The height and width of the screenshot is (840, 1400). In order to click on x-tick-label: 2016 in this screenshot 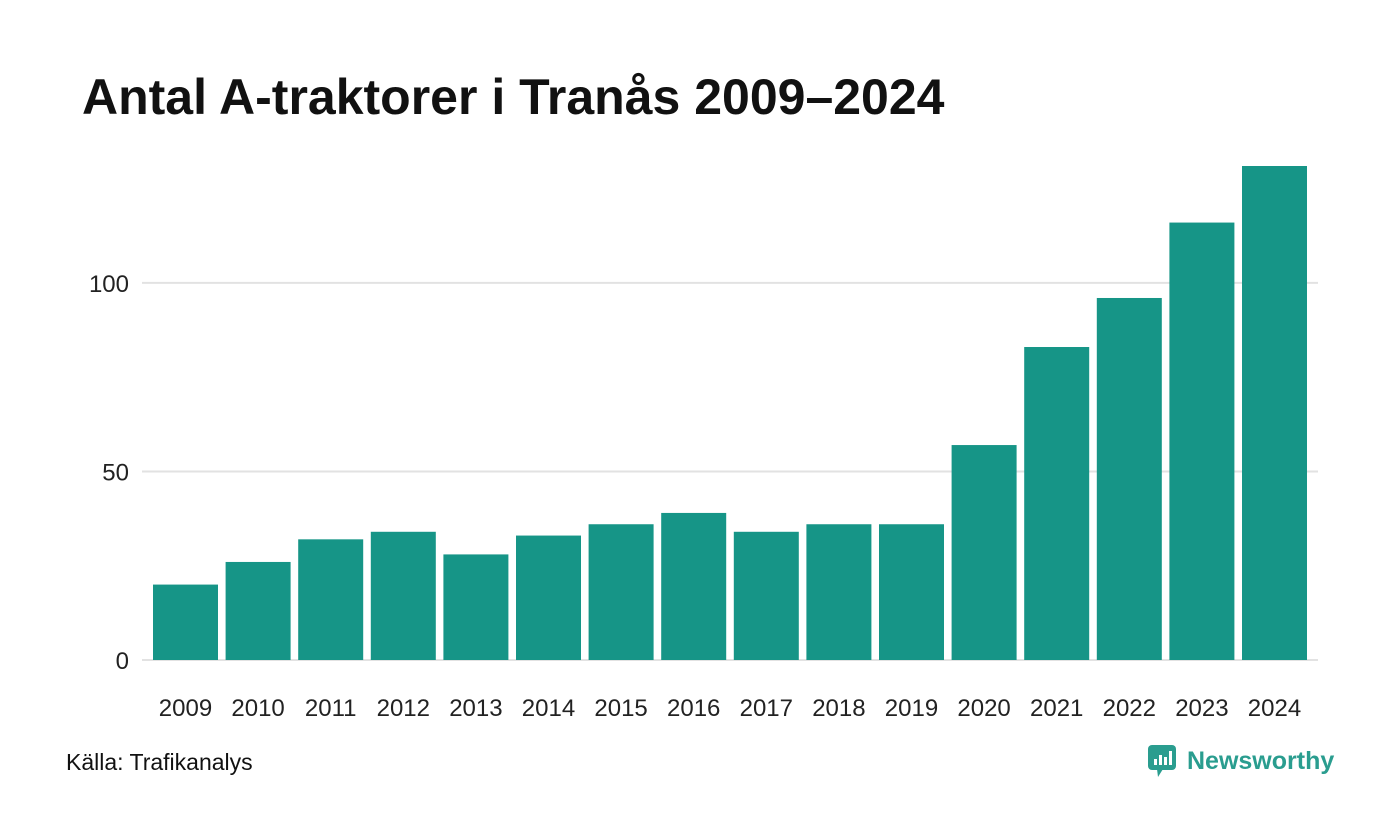, I will do `click(693, 708)`.